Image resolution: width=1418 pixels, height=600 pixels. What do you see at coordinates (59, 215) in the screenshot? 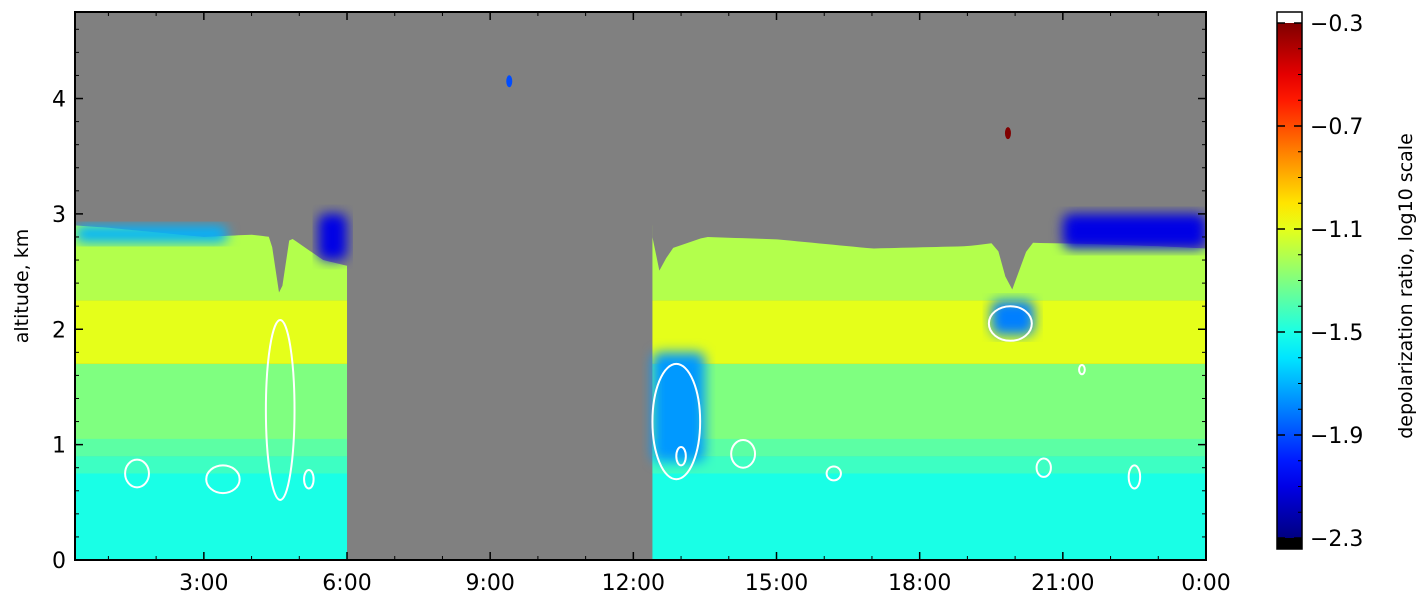
I see `y-tick-label-3: 3` at bounding box center [59, 215].